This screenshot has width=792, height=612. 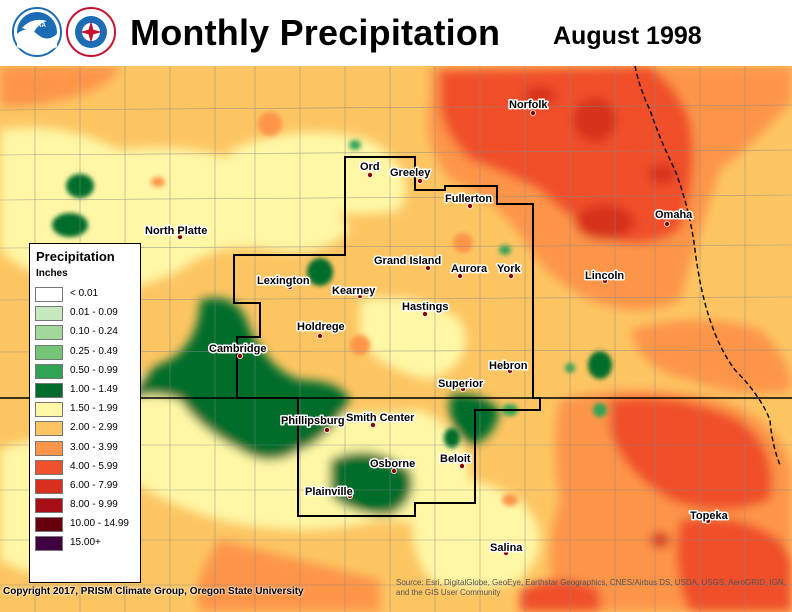 What do you see at coordinates (392, 464) in the screenshot?
I see `city-label: Osborne` at bounding box center [392, 464].